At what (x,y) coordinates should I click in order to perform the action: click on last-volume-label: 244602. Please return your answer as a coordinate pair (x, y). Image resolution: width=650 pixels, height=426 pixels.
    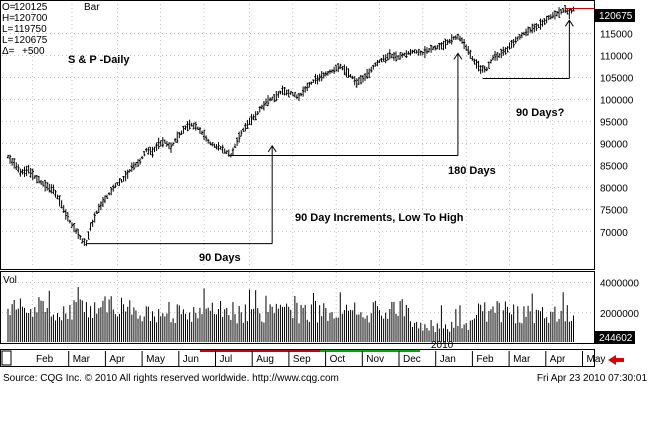
    Looking at the image, I should click on (616, 338).